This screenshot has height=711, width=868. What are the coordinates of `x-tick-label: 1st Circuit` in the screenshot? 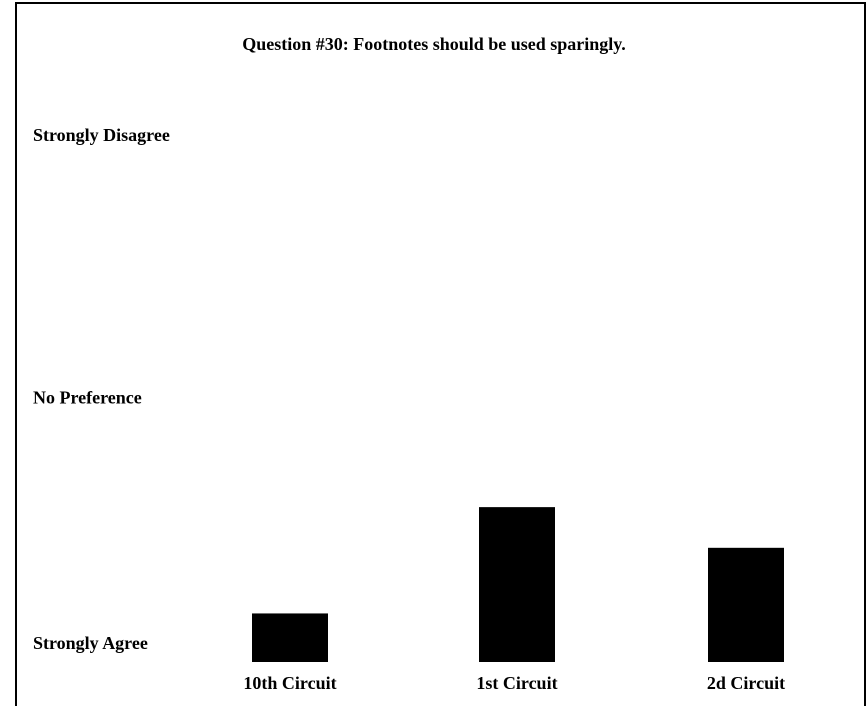 It's located at (516, 683).